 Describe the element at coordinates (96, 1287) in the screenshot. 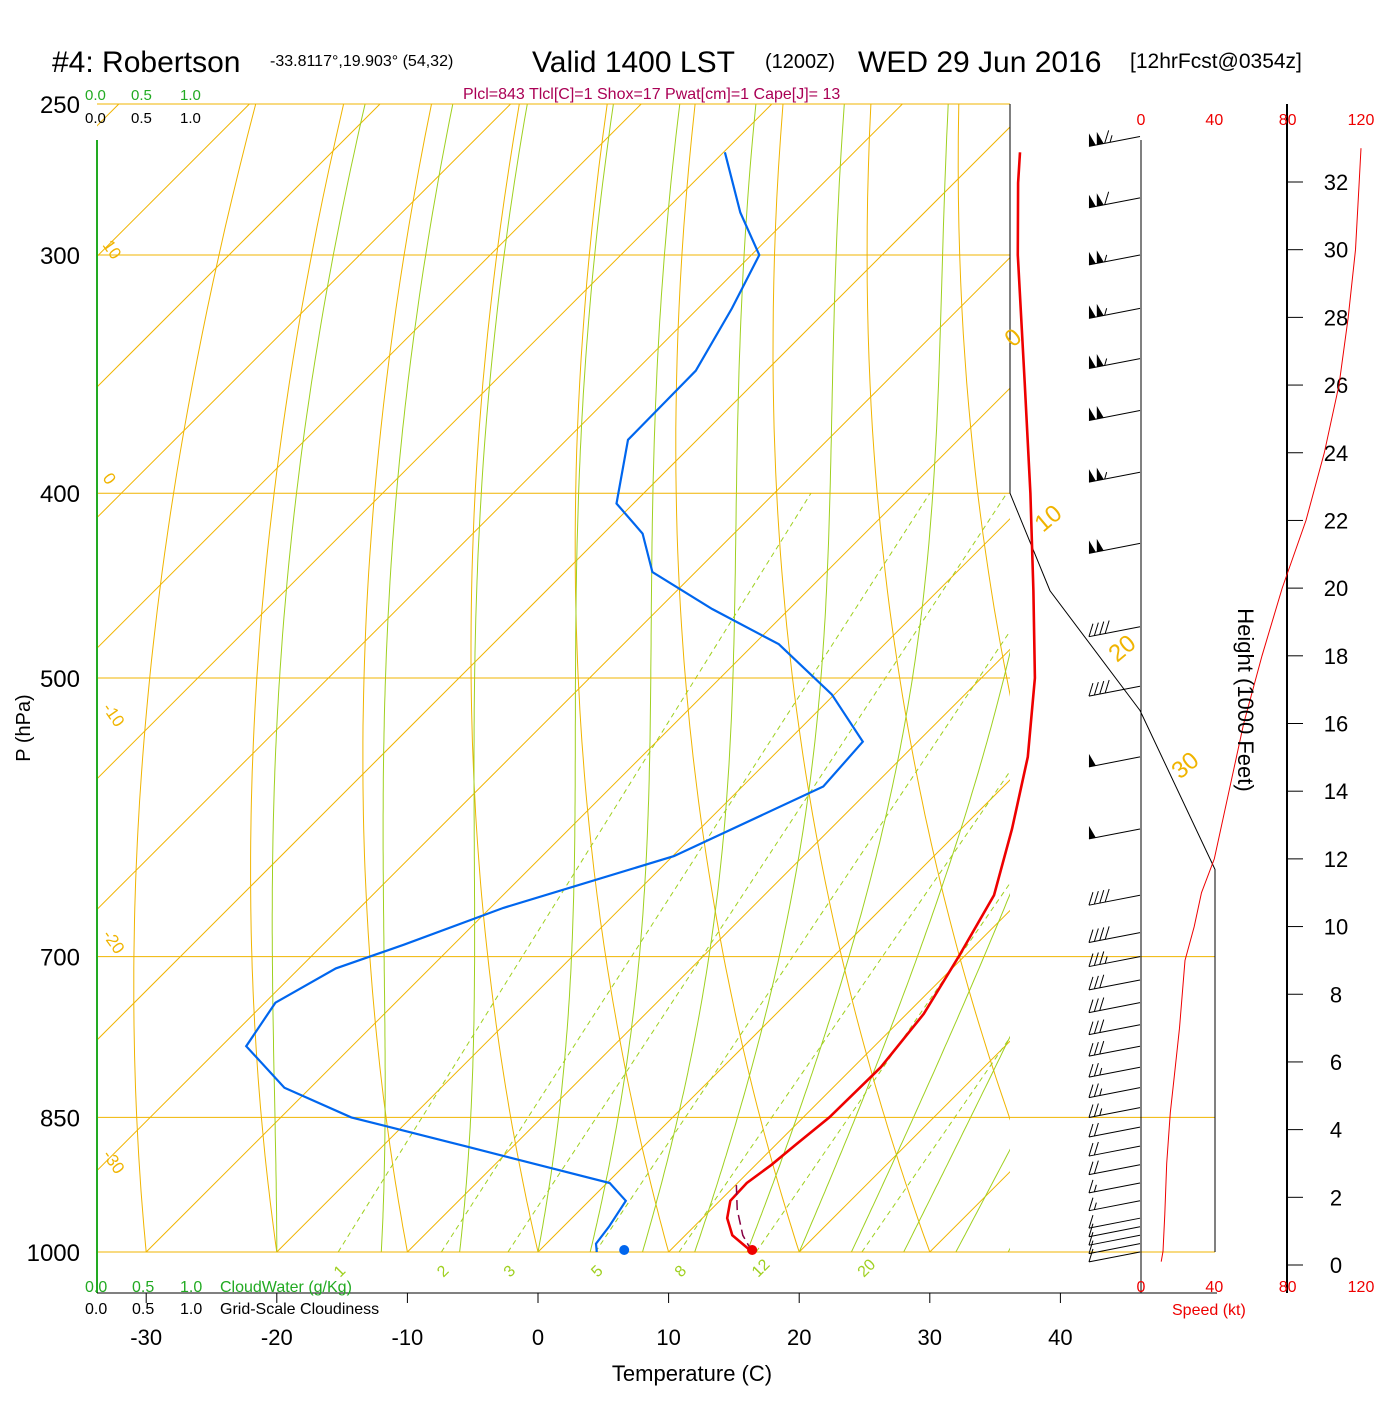

I see `cloudwater-tick-bottom: 0.0` at that location.